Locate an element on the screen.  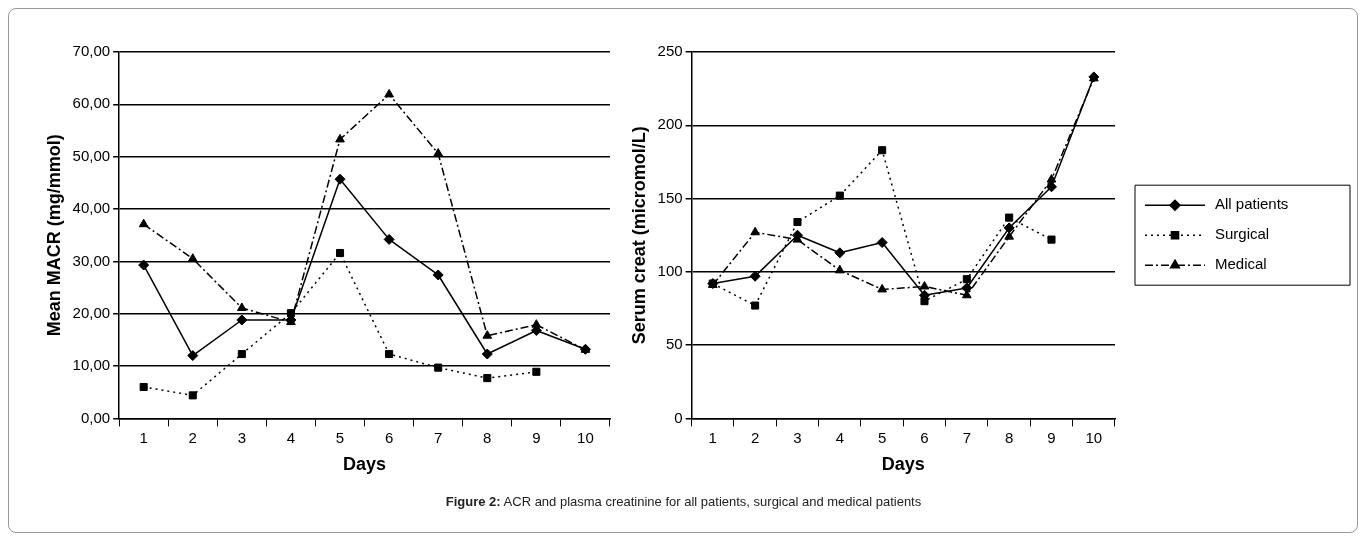
y-tick-label: 200 is located at coordinates (670, 124).